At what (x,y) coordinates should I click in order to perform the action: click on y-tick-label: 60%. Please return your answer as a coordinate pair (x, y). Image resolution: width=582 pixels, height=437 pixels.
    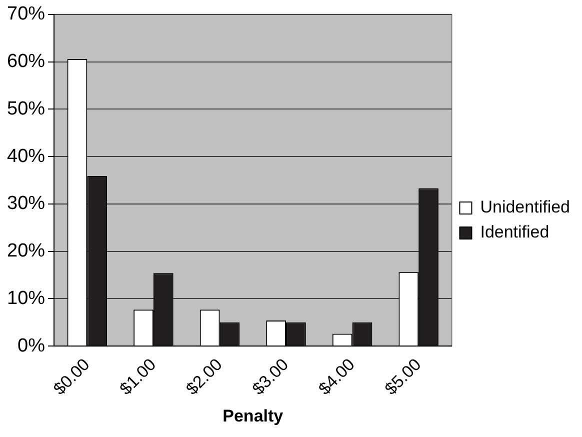
    Looking at the image, I should click on (26, 61).